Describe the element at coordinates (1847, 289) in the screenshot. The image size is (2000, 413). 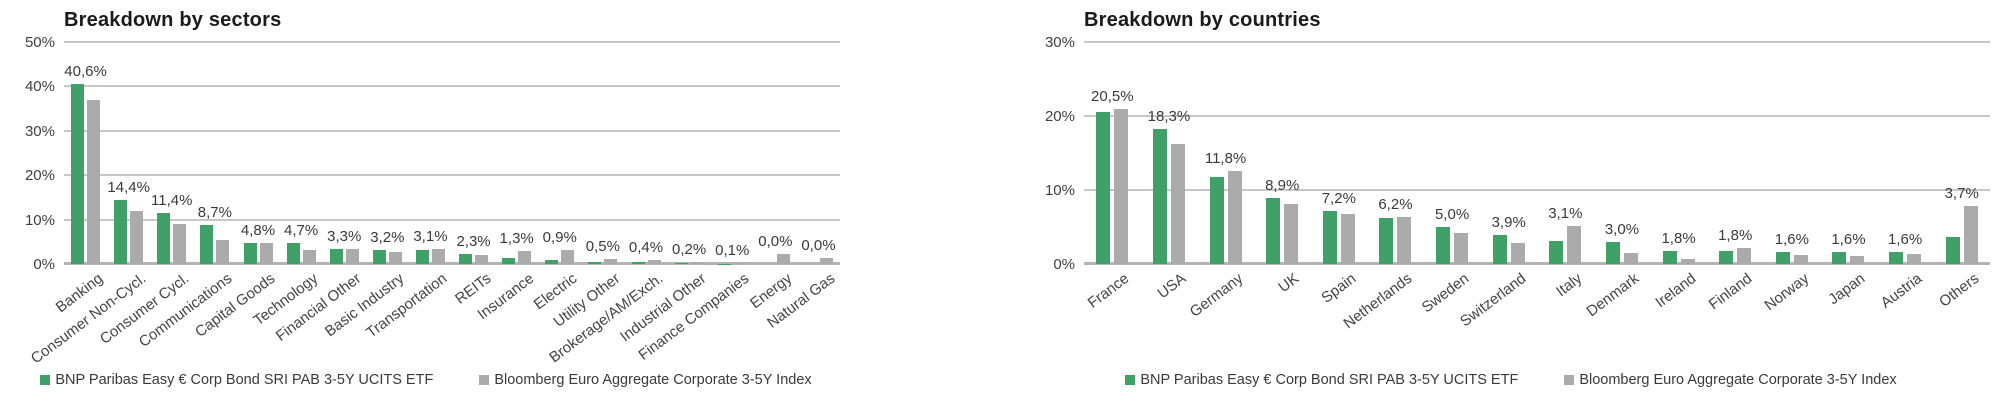
I see `x-tick-label: Japan` at that location.